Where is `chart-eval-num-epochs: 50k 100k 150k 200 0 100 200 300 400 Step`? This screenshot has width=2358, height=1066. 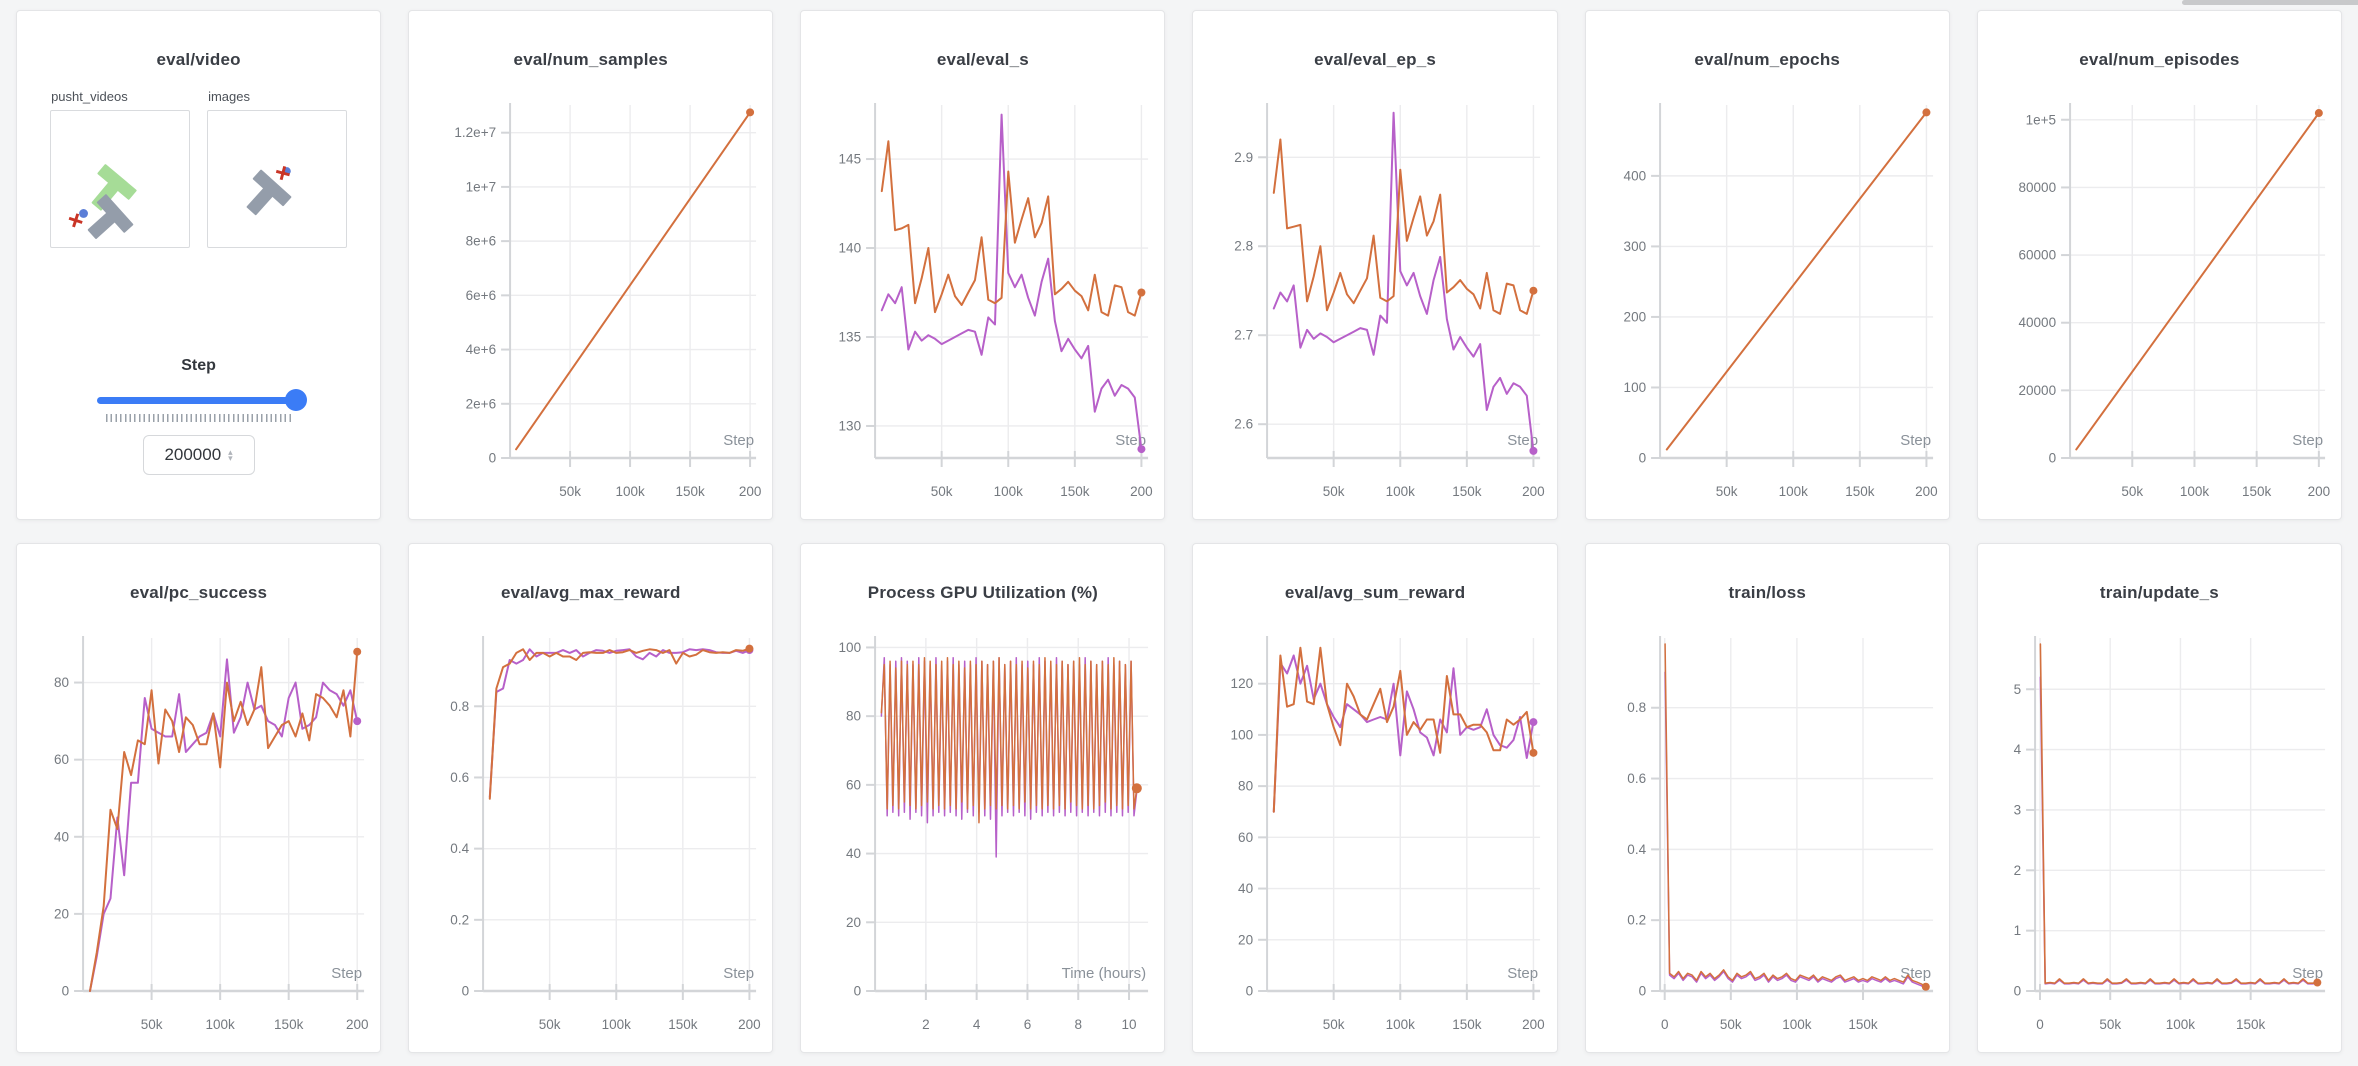 chart-eval-num-epochs: 50k 100k 150k 200 0 100 200 300 400 Step is located at coordinates (1767, 293).